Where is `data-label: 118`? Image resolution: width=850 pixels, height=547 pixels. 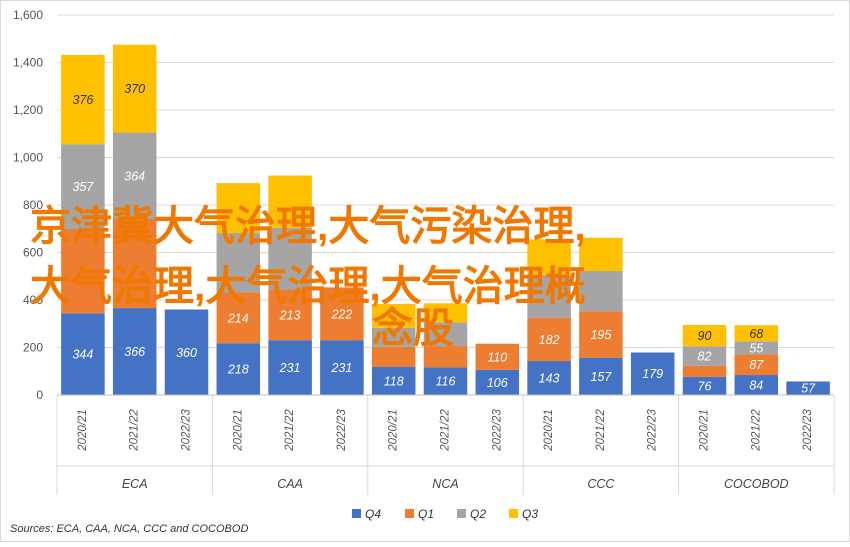
data-label: 118 is located at coordinates (394, 381).